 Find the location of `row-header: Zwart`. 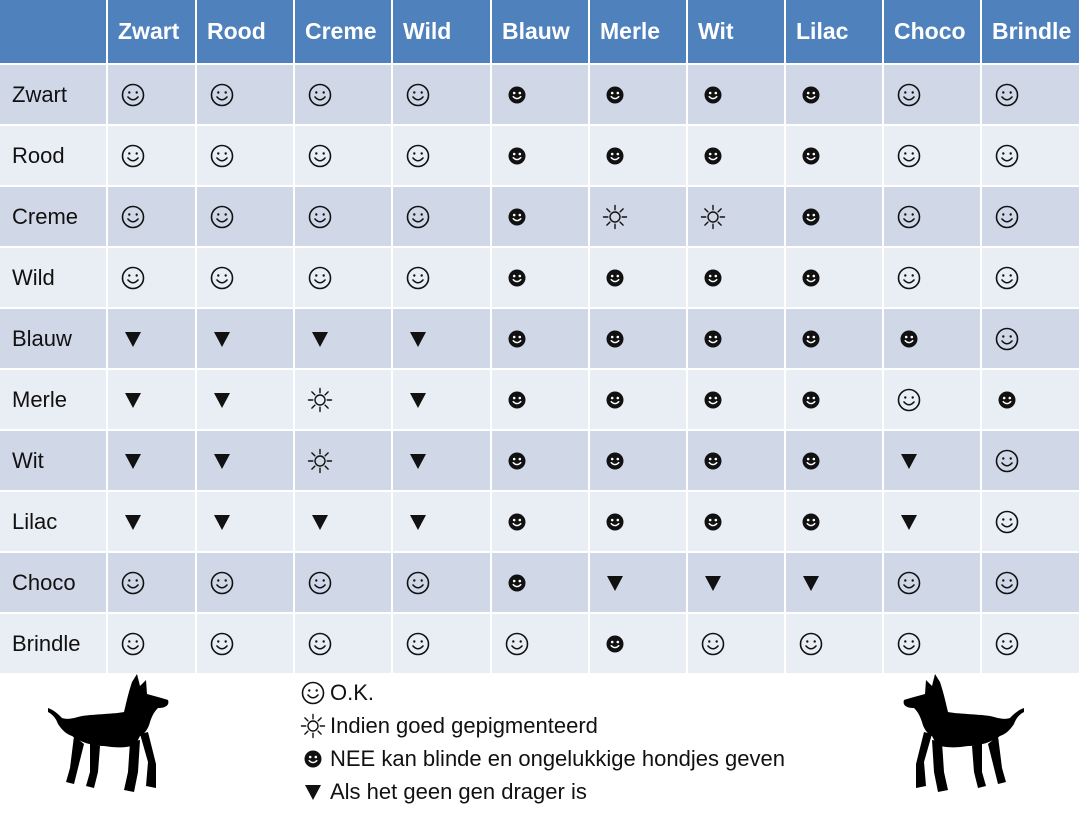

row-header: Zwart is located at coordinates (54, 95).